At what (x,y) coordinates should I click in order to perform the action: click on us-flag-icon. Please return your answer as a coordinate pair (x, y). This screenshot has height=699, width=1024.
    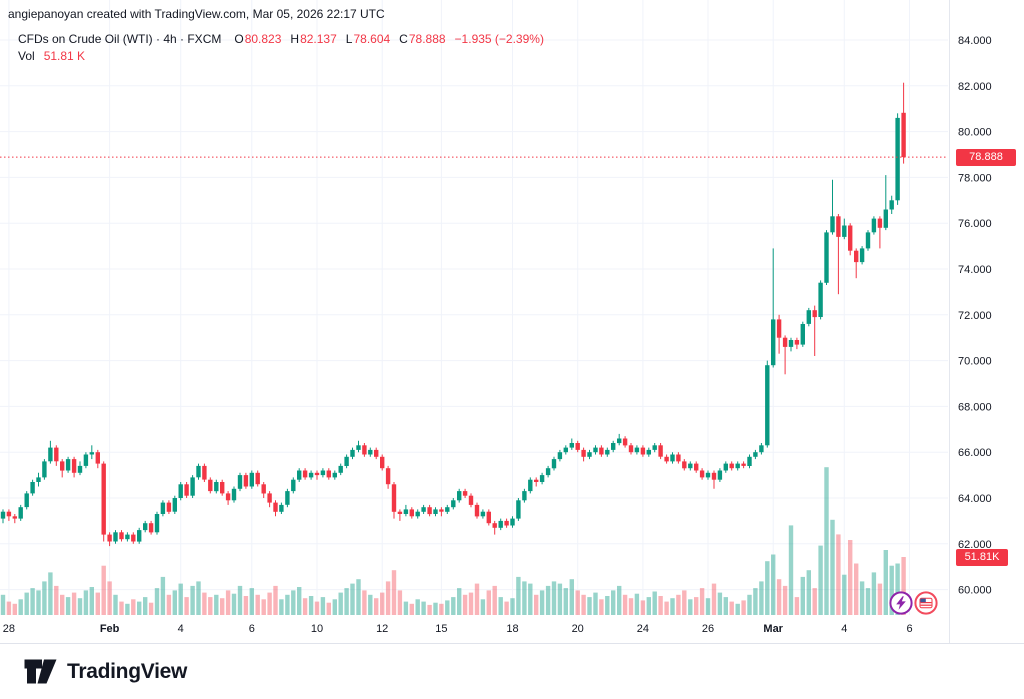
    Looking at the image, I should click on (926, 603).